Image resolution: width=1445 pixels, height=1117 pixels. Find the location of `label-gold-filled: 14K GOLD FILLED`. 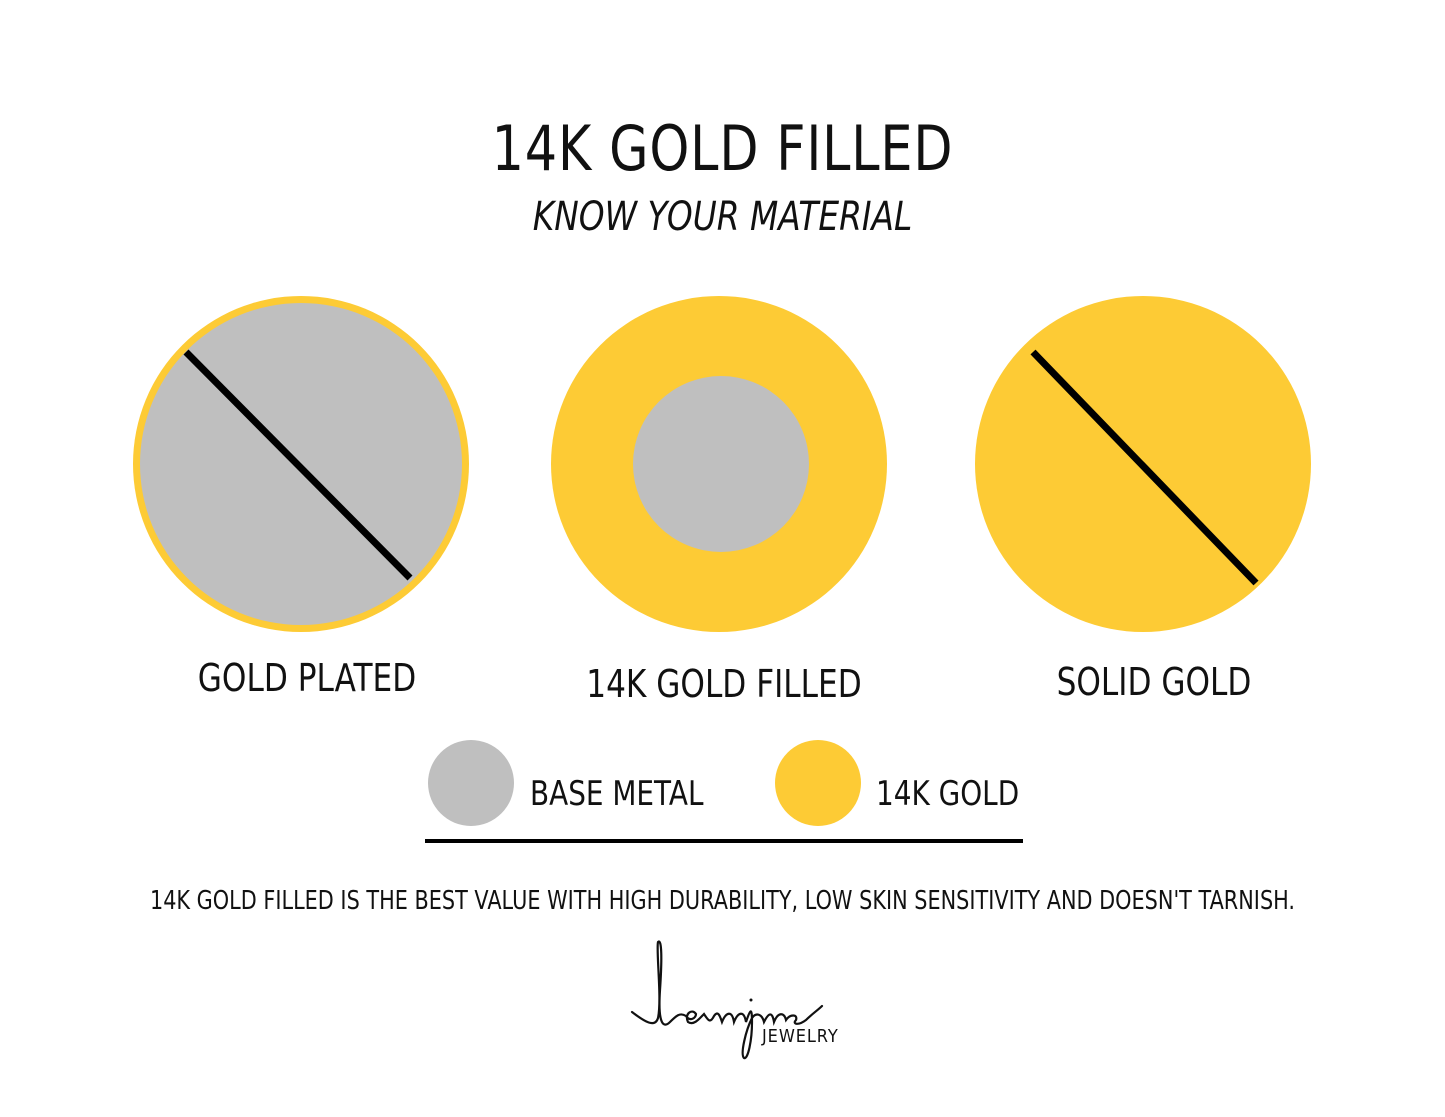

label-gold-filled: 14K GOLD FILLED is located at coordinates (724, 684).